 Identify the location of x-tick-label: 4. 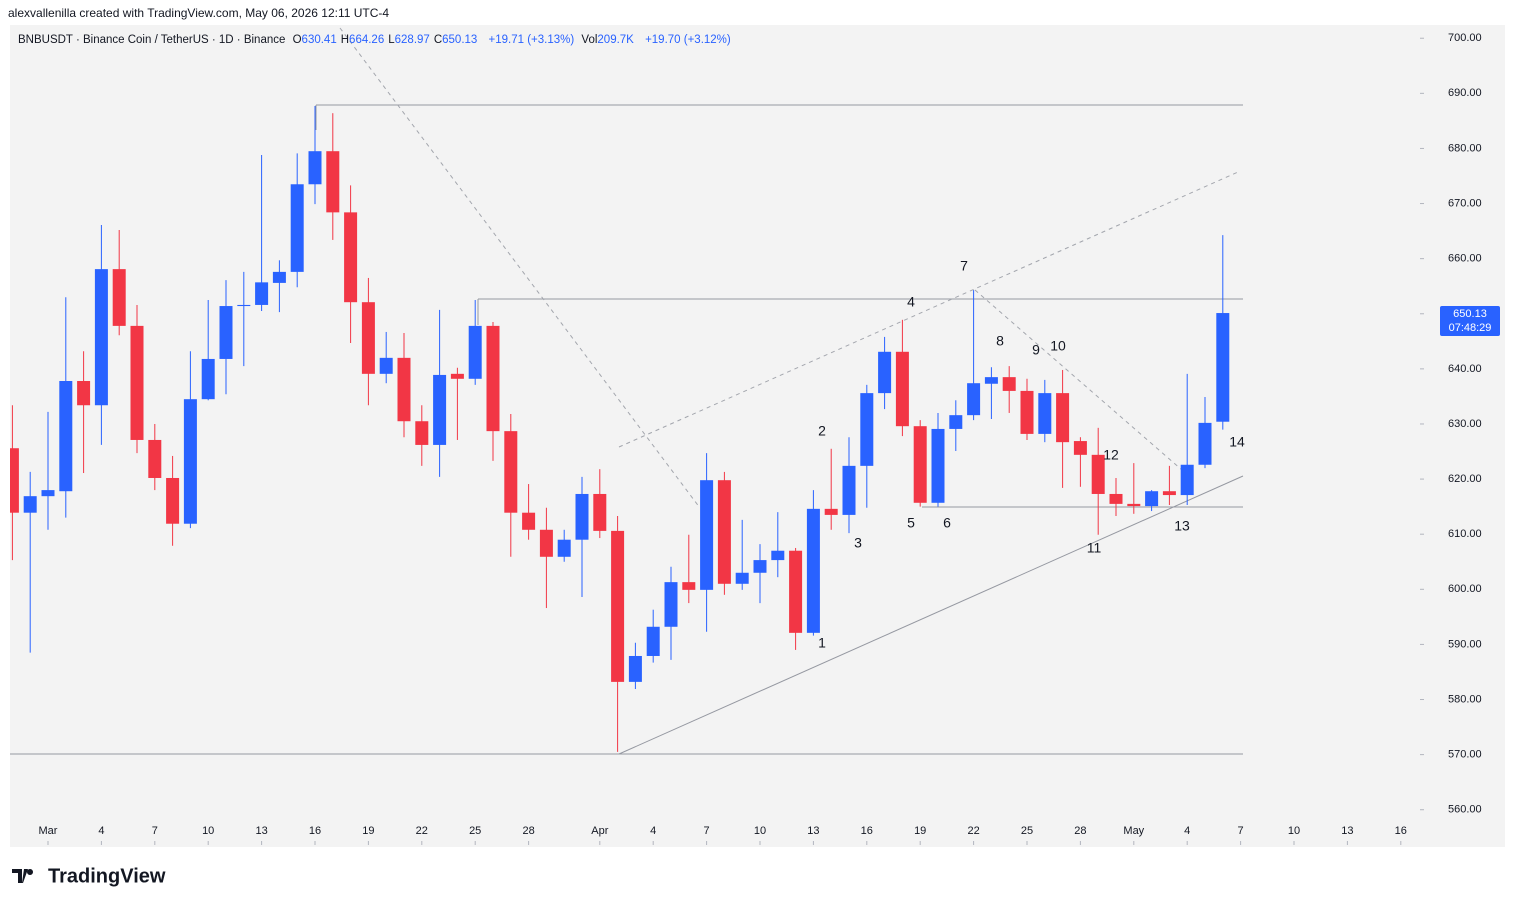
(653, 831).